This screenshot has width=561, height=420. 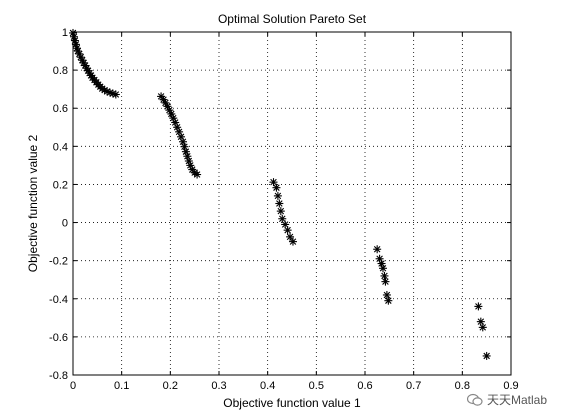 I want to click on y-tick-label: -0.8, so click(x=58, y=376).